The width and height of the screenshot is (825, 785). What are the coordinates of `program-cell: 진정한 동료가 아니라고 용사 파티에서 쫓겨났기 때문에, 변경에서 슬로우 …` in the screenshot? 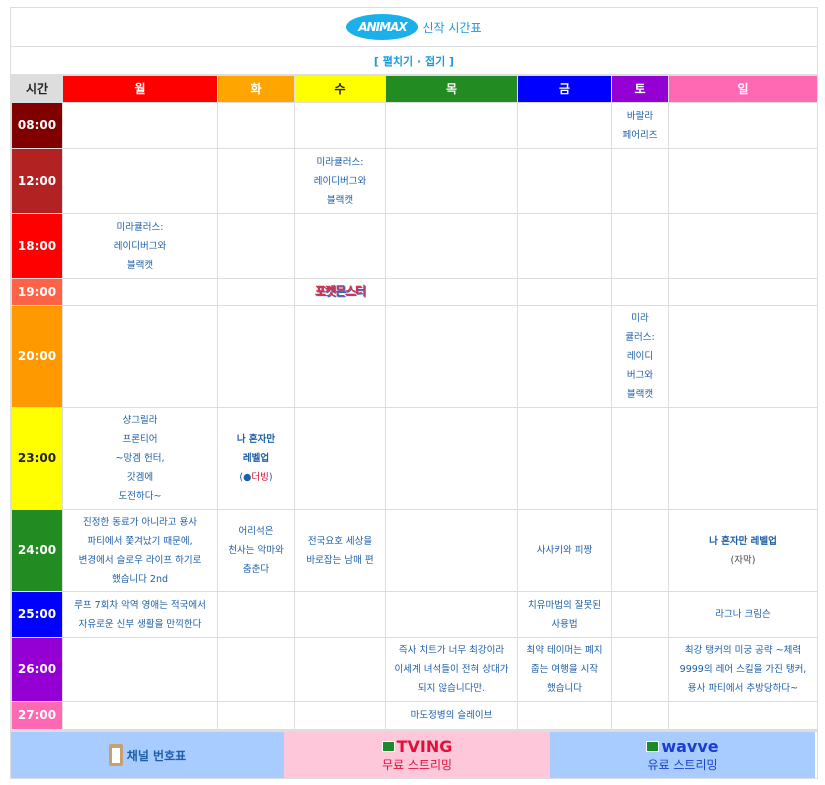 It's located at (140, 550).